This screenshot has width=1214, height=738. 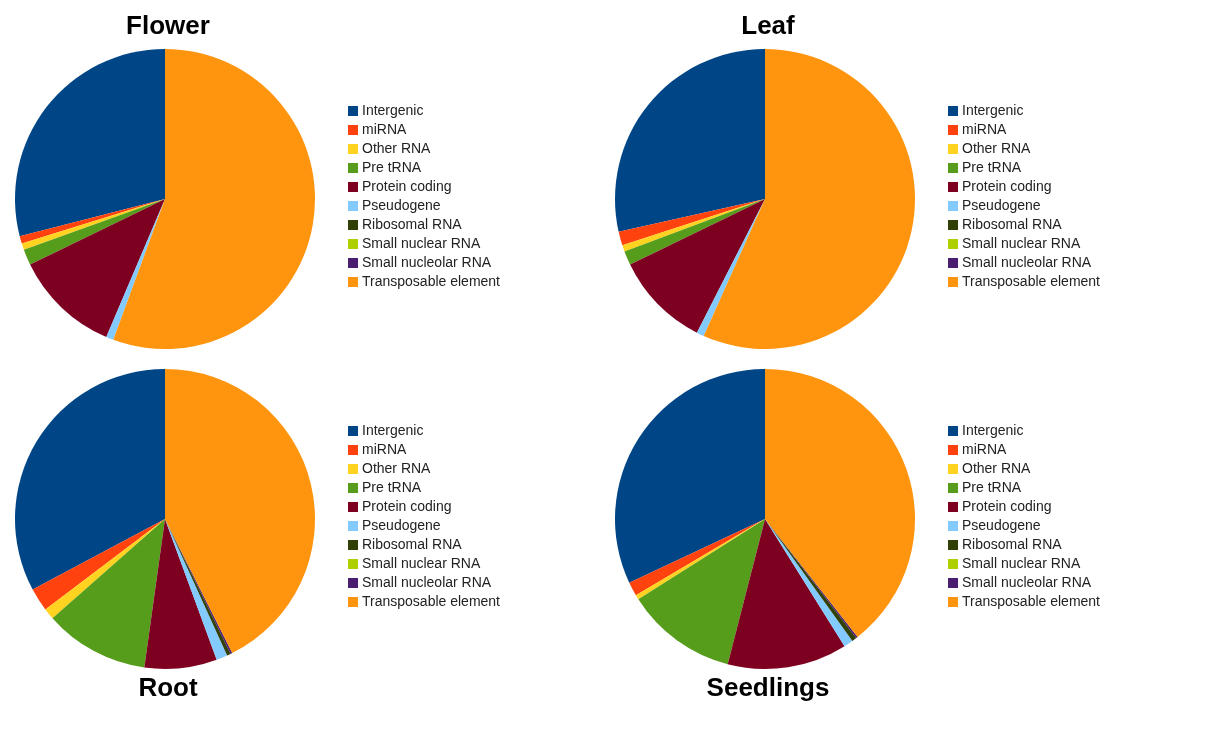 I want to click on chart-title: Flower, so click(x=168, y=25).